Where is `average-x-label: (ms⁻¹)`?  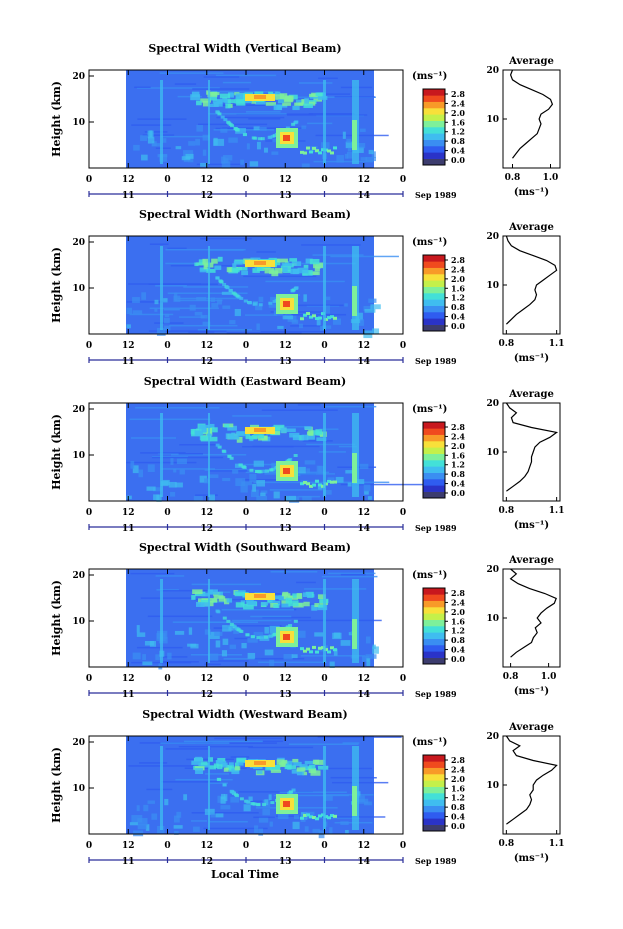
average-x-label: (ms⁻¹) is located at coordinates (531, 525).